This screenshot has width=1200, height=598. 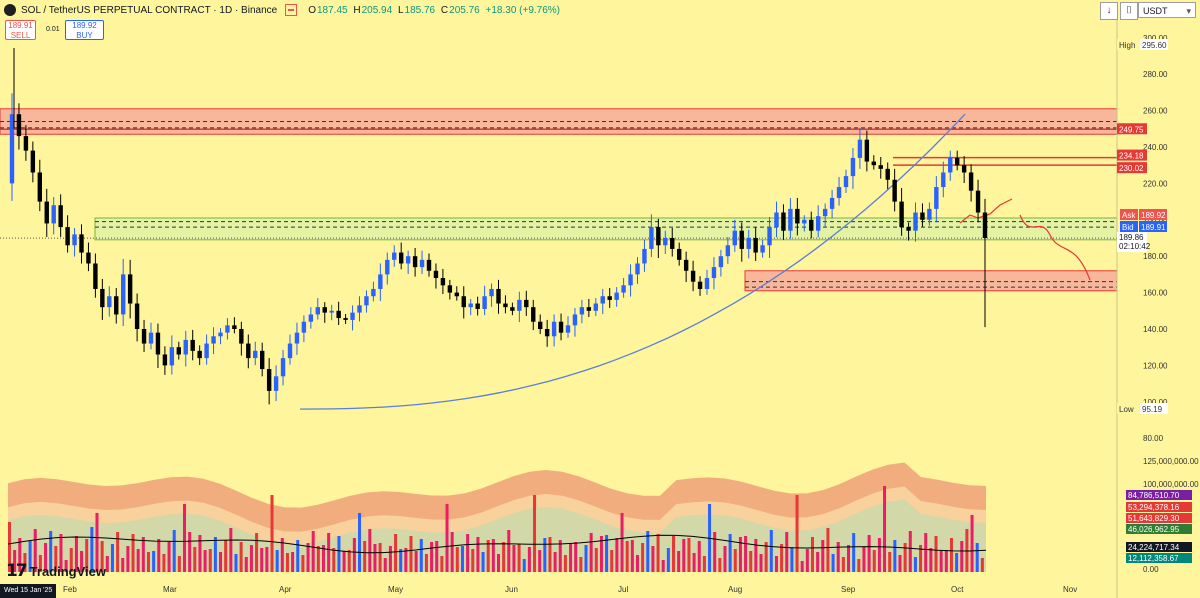 I want to click on ask-label-bg, so click(x=1129, y=214).